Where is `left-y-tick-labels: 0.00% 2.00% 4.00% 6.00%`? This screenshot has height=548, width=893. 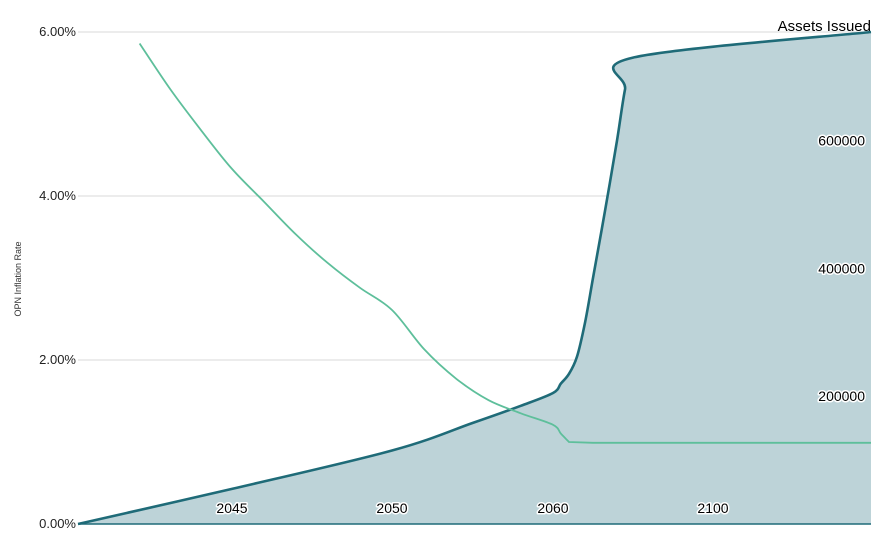 left-y-tick-labels: 0.00% 2.00% 4.00% 6.00% is located at coordinates (57, 277).